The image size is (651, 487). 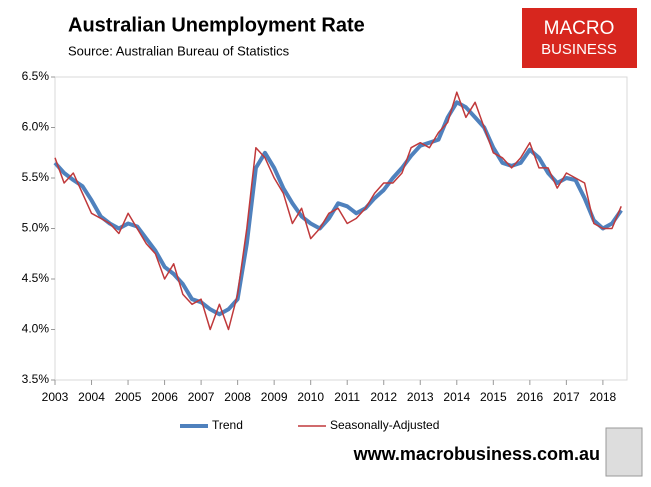 What do you see at coordinates (347, 397) in the screenshot?
I see `x-tick-label: 2011` at bounding box center [347, 397].